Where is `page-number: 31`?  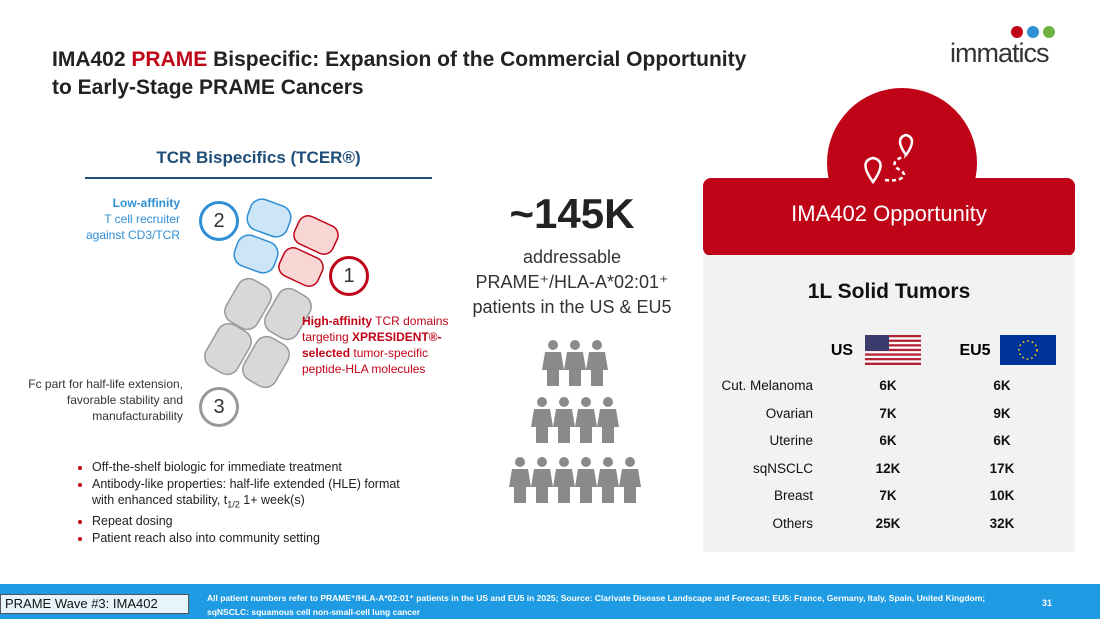 page-number: 31 is located at coordinates (1047, 603).